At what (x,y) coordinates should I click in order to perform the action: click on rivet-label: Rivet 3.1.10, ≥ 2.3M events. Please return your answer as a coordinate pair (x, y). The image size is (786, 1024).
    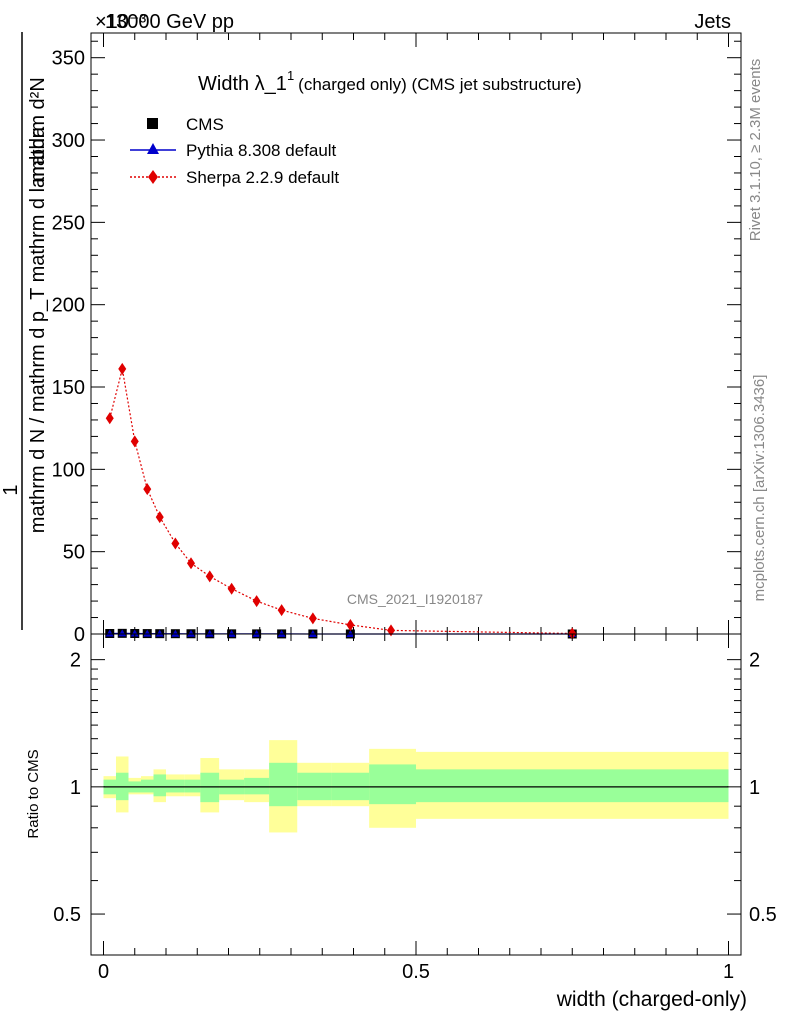
    Looking at the image, I should click on (755, 150).